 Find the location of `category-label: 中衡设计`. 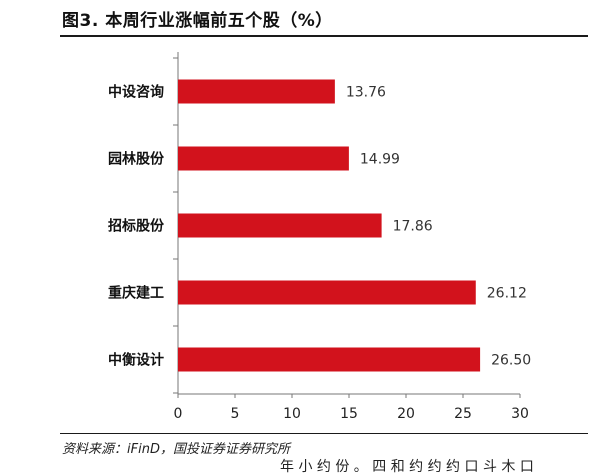

category-label: 中衡设计 is located at coordinates (136, 360).